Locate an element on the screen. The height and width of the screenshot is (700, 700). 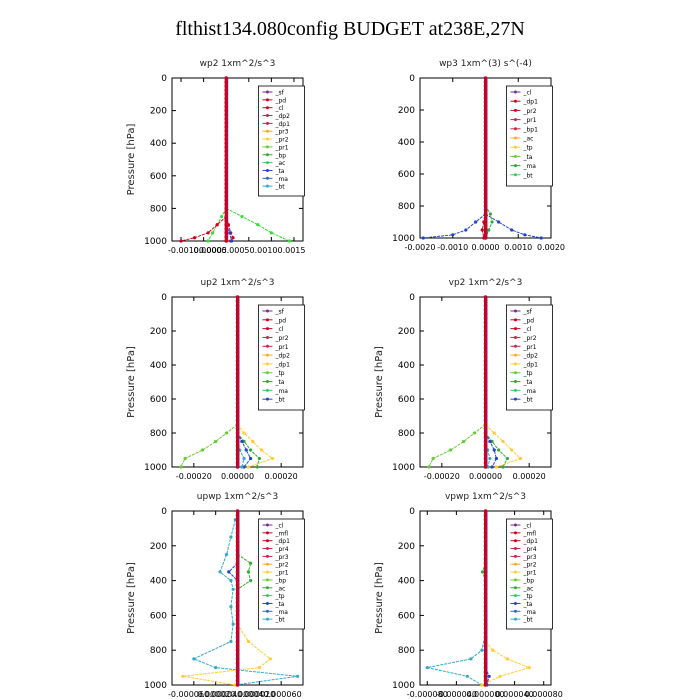
y-tick-label: 800 is located at coordinates (158, 434).